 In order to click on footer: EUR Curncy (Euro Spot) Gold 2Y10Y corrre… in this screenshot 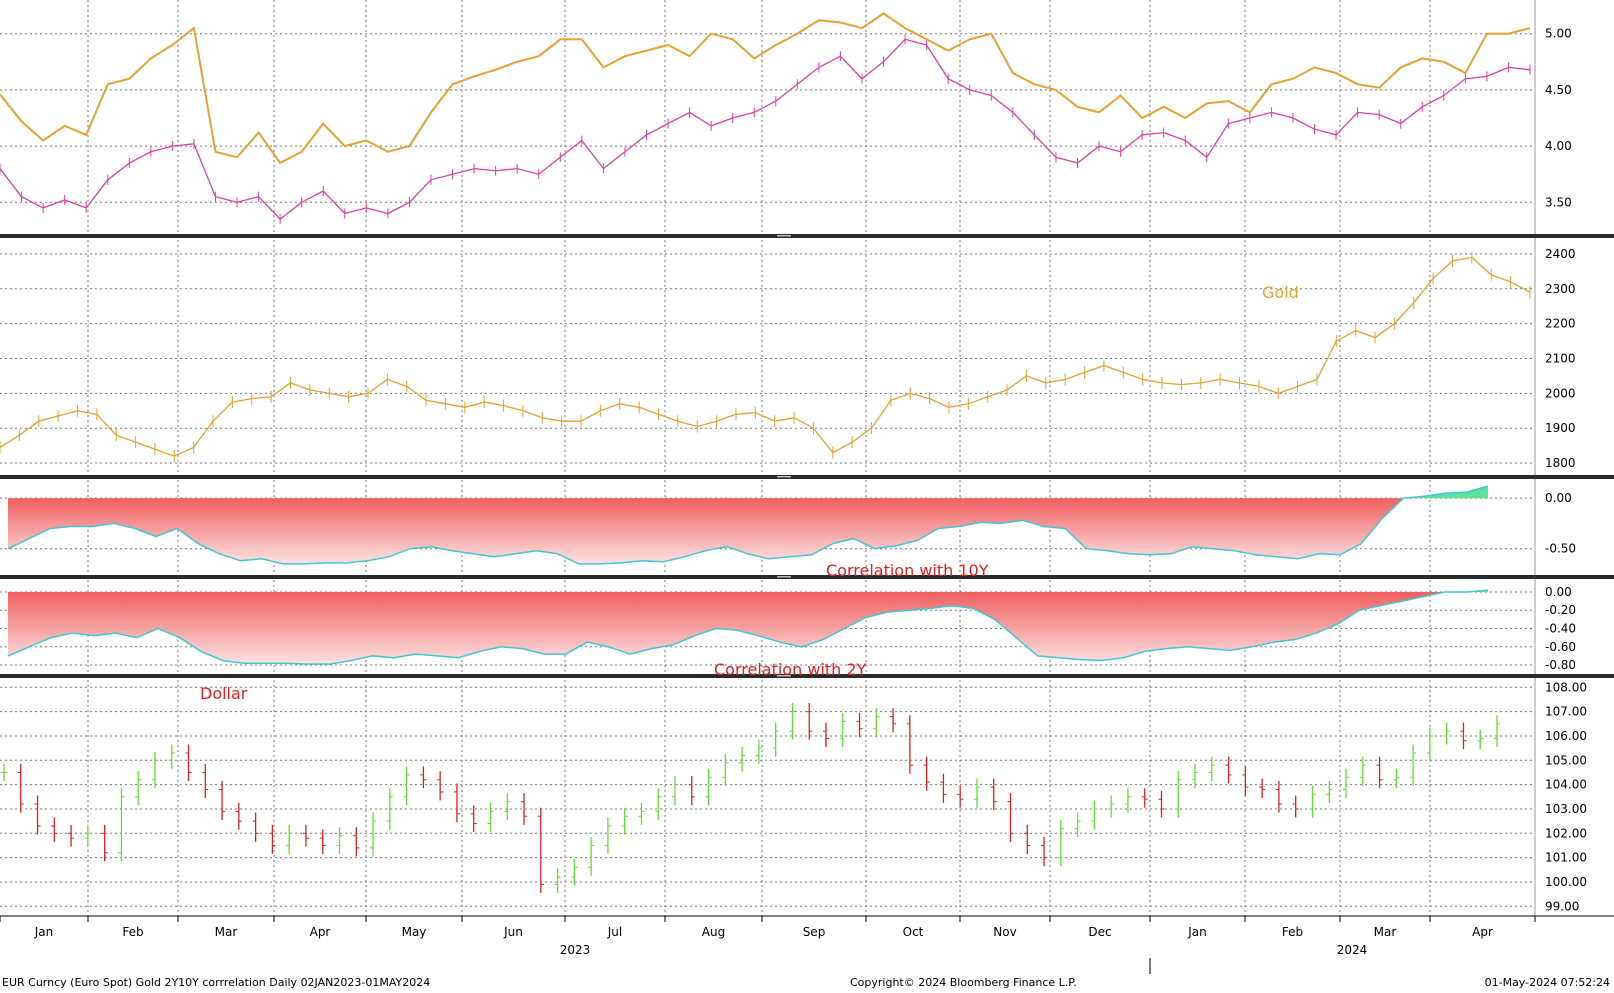, I will do `click(806, 982)`.